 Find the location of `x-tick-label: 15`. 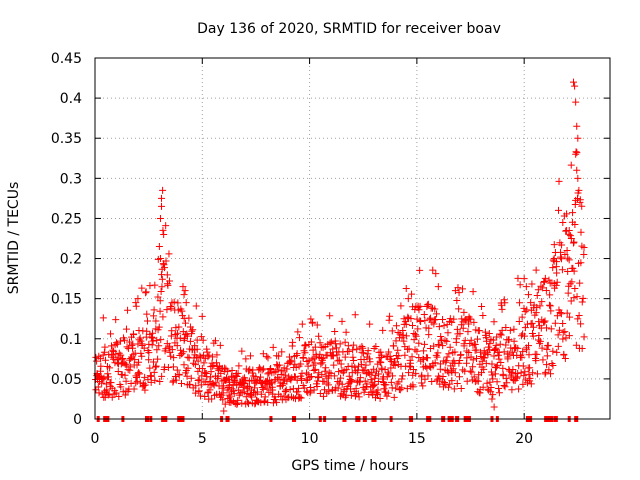

x-tick-label: 15 is located at coordinates (417, 439).